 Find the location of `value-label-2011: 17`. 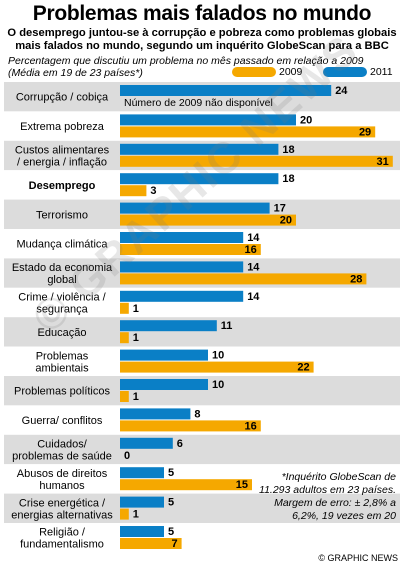

value-label-2011: 17 is located at coordinates (280, 209).